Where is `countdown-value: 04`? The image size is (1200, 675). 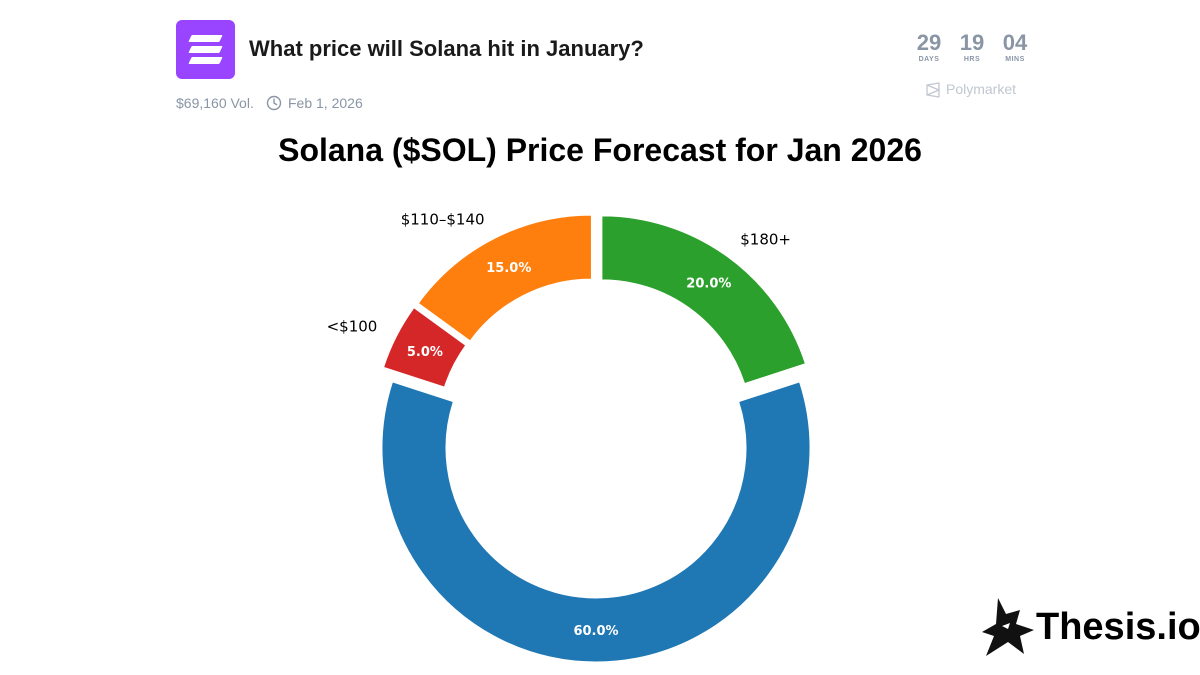
countdown-value: 04 is located at coordinates (1015, 42).